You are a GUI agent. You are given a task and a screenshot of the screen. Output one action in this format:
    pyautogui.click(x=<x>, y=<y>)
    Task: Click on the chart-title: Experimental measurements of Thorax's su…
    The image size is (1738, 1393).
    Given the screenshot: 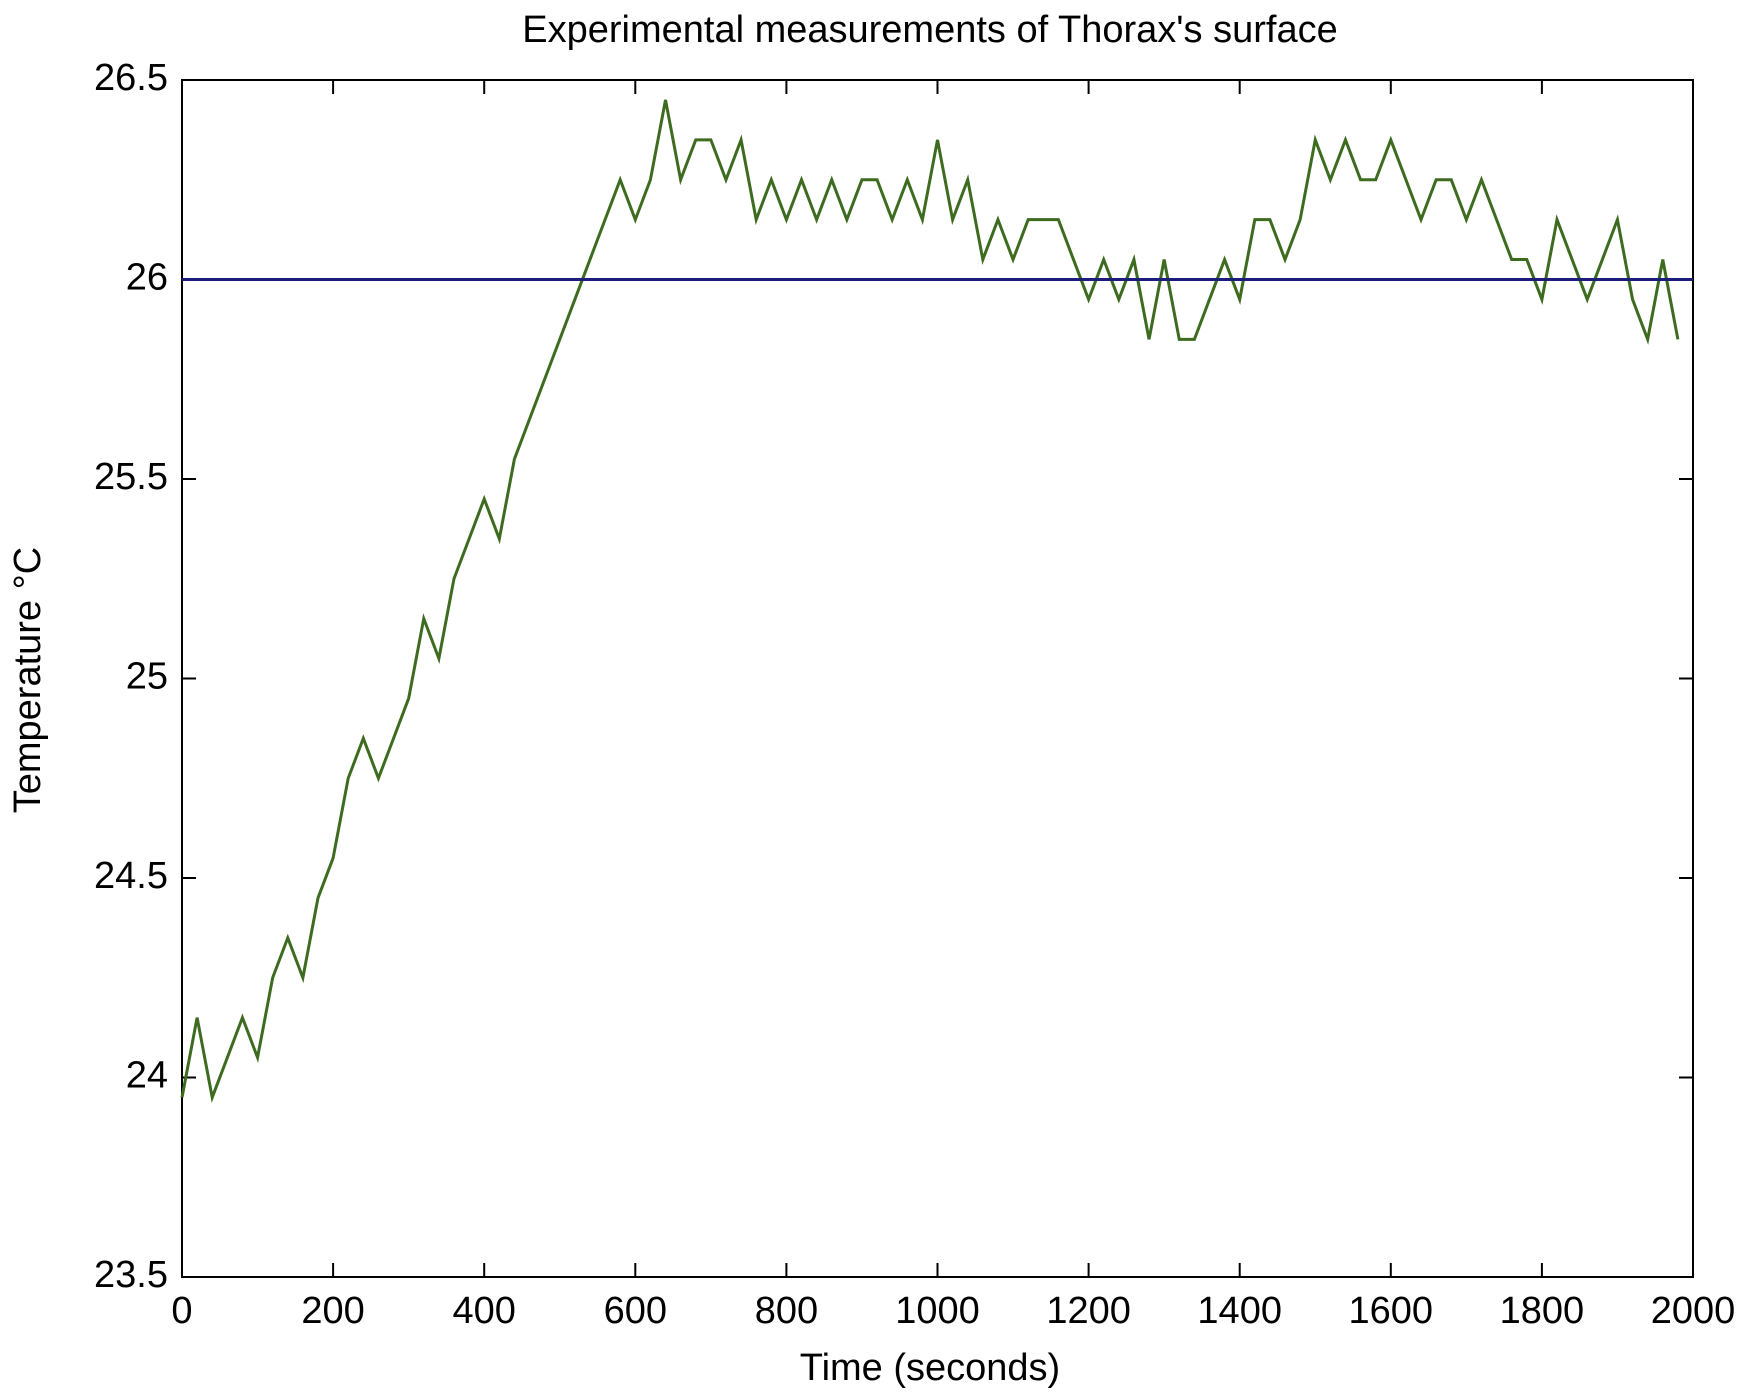 What is the action you would take?
    pyautogui.click(x=929, y=30)
    